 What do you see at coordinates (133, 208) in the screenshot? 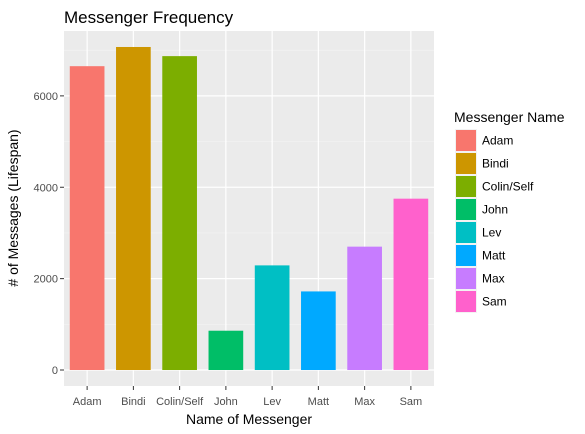
I see `bar-bindi` at bounding box center [133, 208].